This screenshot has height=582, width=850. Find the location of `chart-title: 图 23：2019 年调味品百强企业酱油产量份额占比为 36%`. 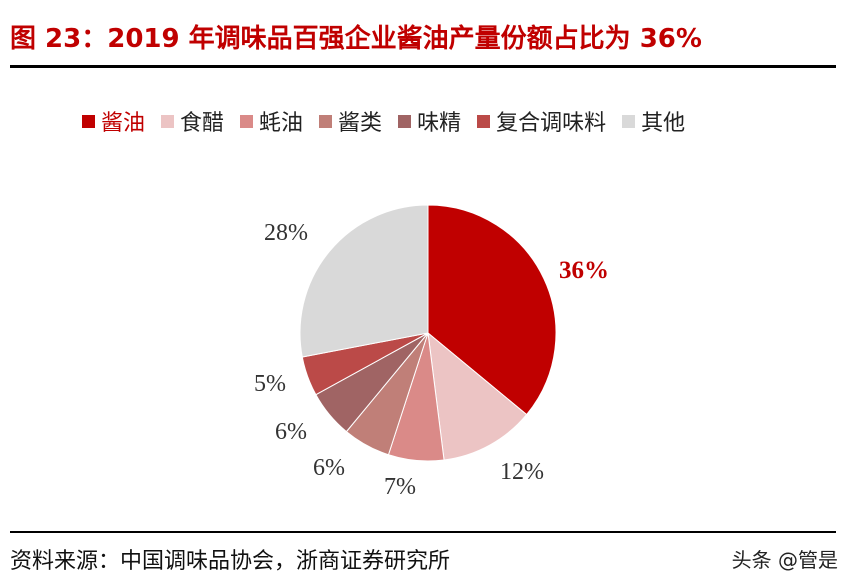

chart-title: 图 23：2019 年调味品百强企业酱油产量份额占比为 36% is located at coordinates (356, 39).